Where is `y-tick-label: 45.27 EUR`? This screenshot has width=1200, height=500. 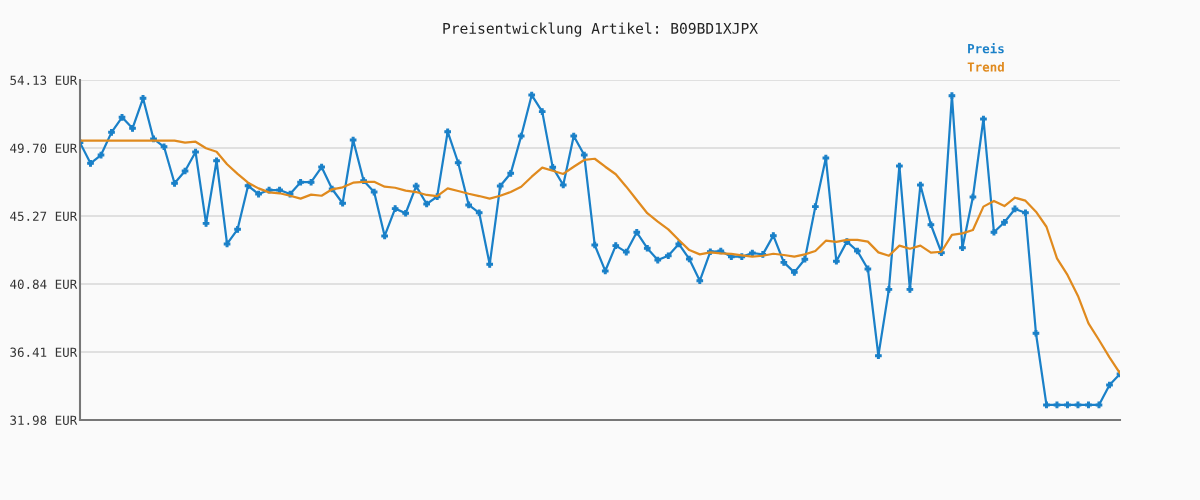
y-tick-label: 45.27 EUR is located at coordinates (44, 216).